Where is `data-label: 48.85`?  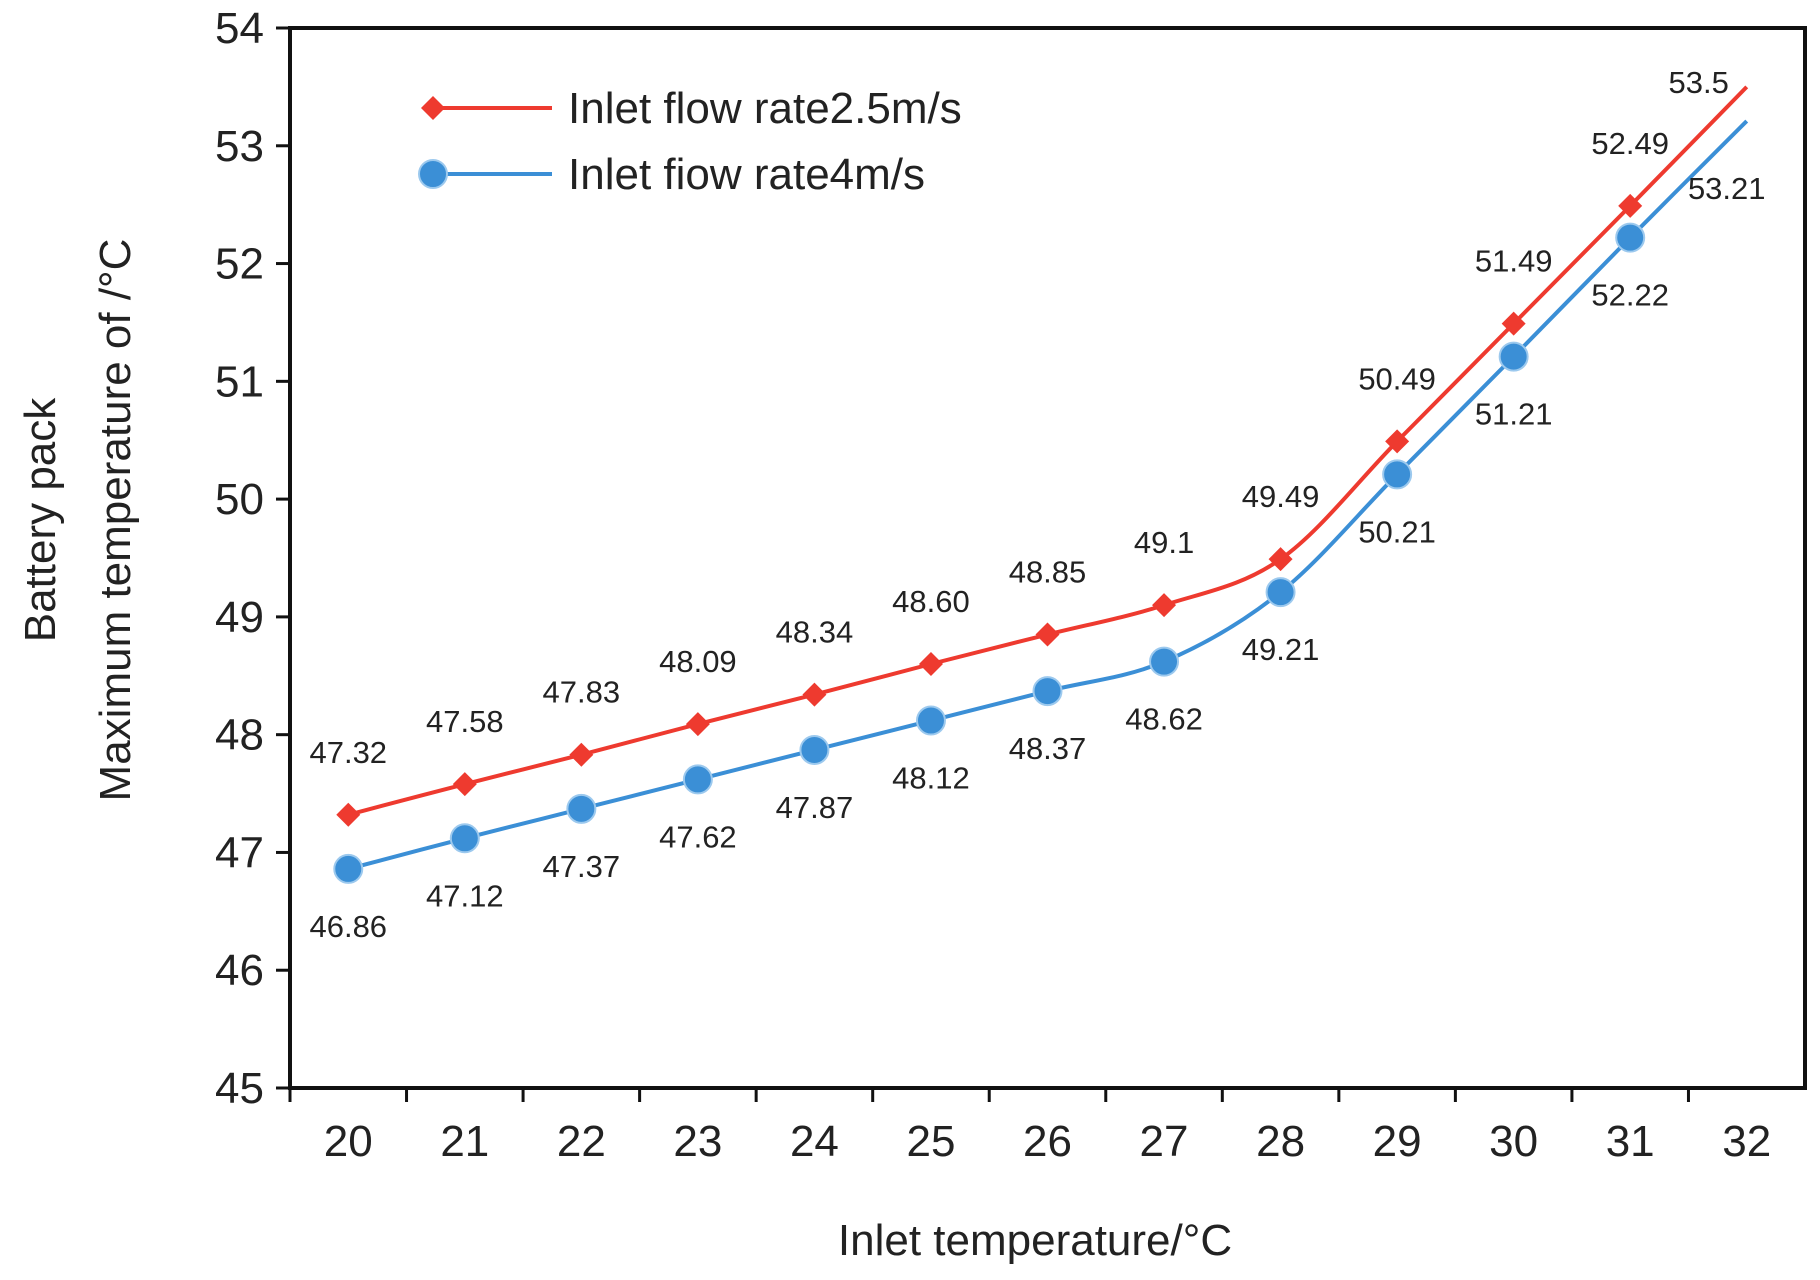
data-label: 48.85 is located at coordinates (1048, 572).